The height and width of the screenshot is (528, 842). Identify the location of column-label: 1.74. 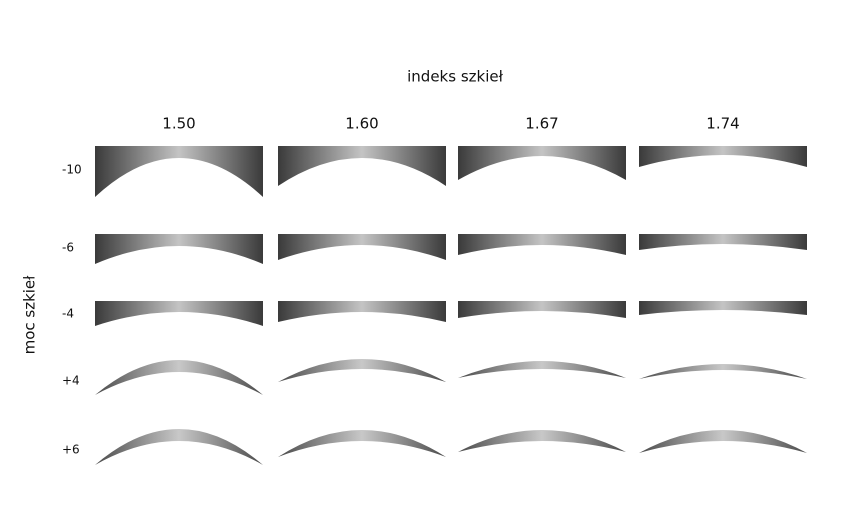
(722, 124).